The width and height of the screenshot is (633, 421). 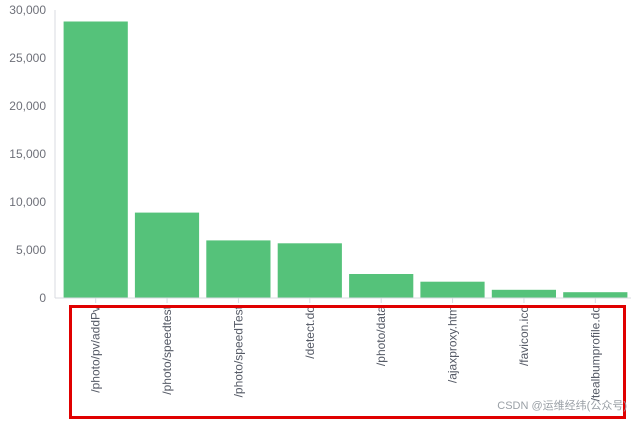 What do you see at coordinates (310, 332) in the screenshot?
I see `x-tick-label: /detect.do` at bounding box center [310, 332].